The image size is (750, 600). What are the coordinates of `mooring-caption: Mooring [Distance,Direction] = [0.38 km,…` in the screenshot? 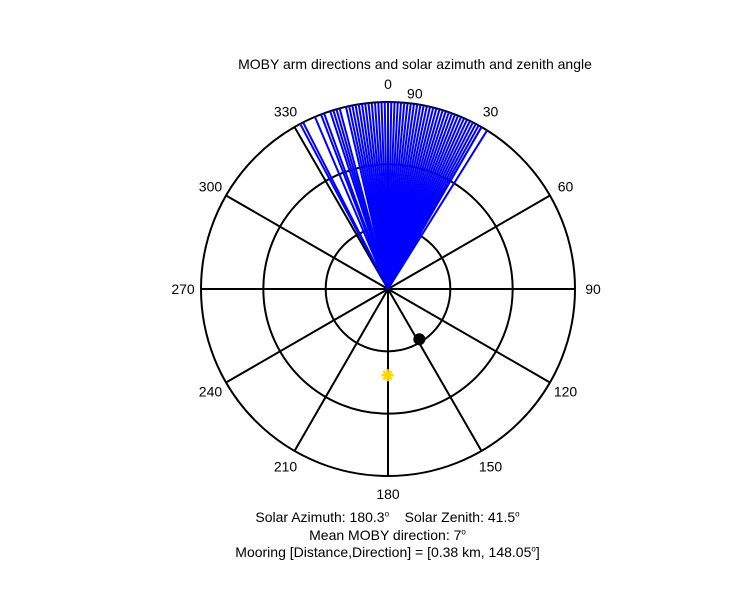 It's located at (375, 552).